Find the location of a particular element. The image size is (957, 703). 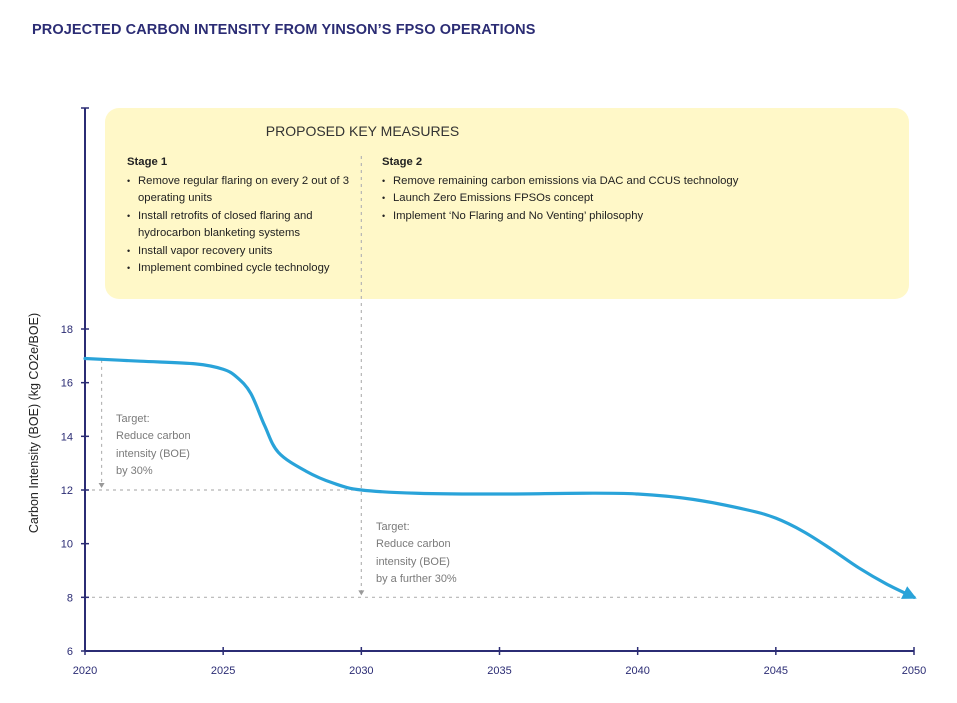

x-tick-label: 2030 is located at coordinates (361, 671).